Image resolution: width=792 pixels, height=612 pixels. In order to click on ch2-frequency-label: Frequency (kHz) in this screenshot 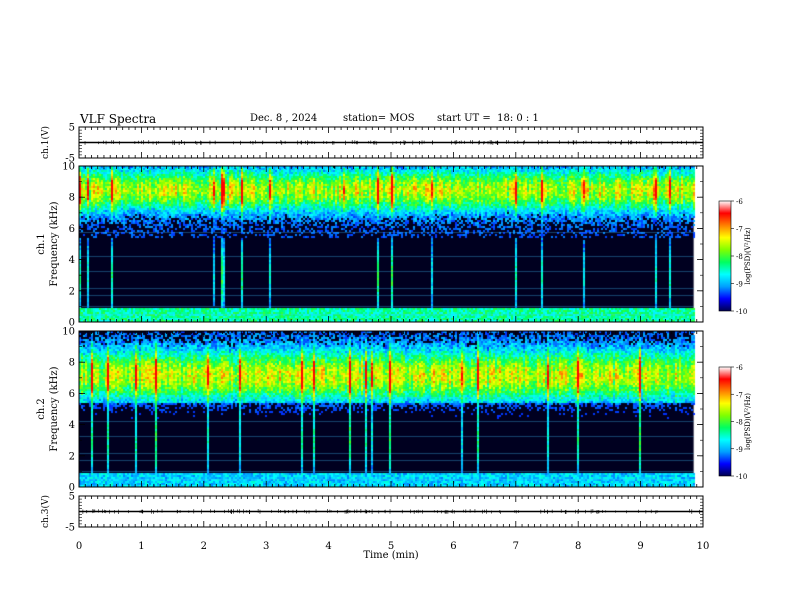, I will do `click(54, 408)`.